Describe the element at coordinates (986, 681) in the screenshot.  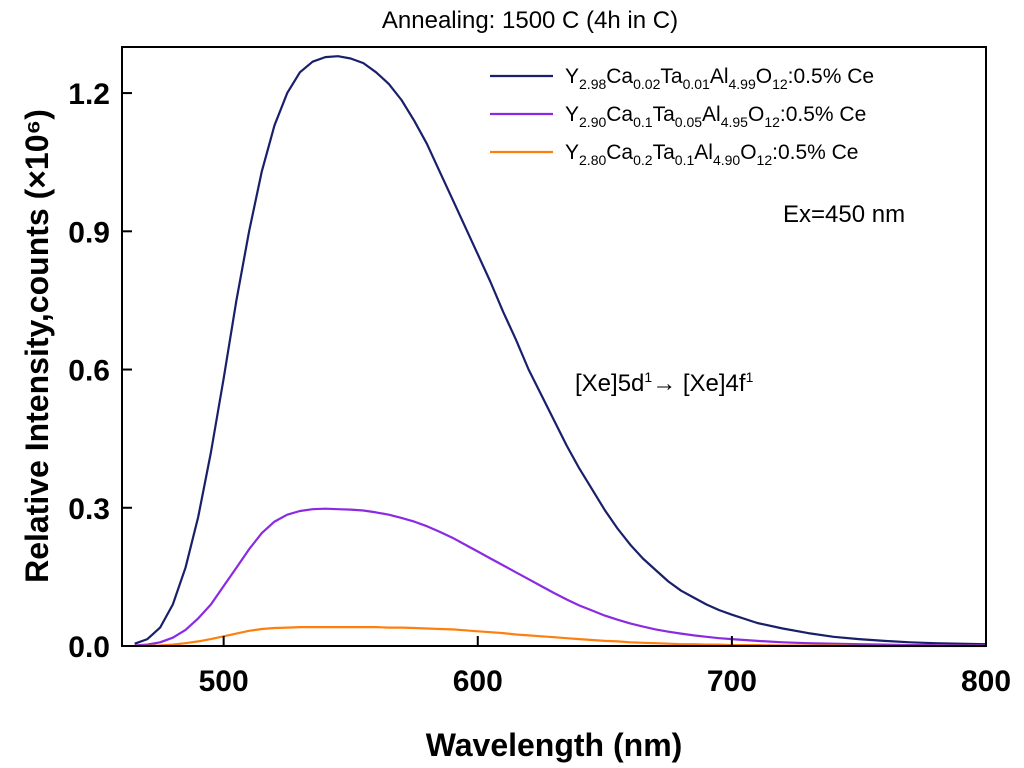
I see `x-tick-label-800: 800` at that location.